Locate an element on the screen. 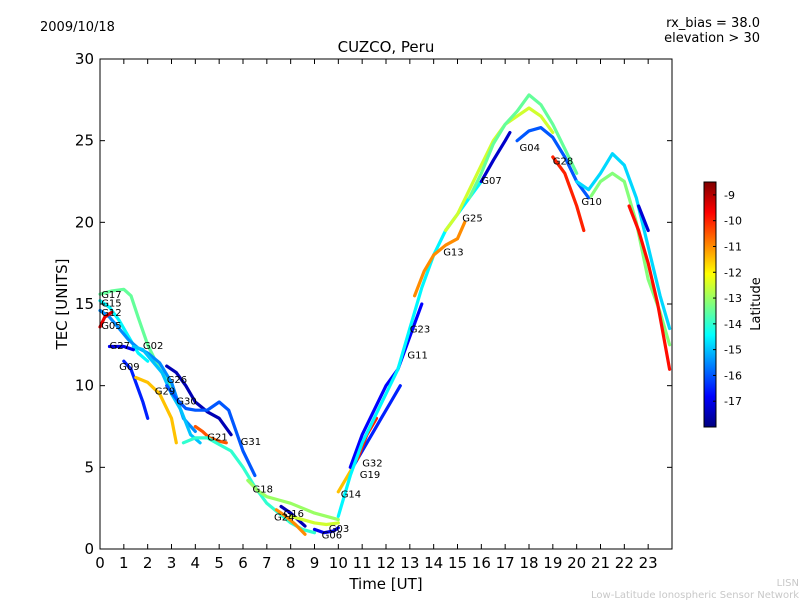  series-G08 is located at coordinates (630, 259).